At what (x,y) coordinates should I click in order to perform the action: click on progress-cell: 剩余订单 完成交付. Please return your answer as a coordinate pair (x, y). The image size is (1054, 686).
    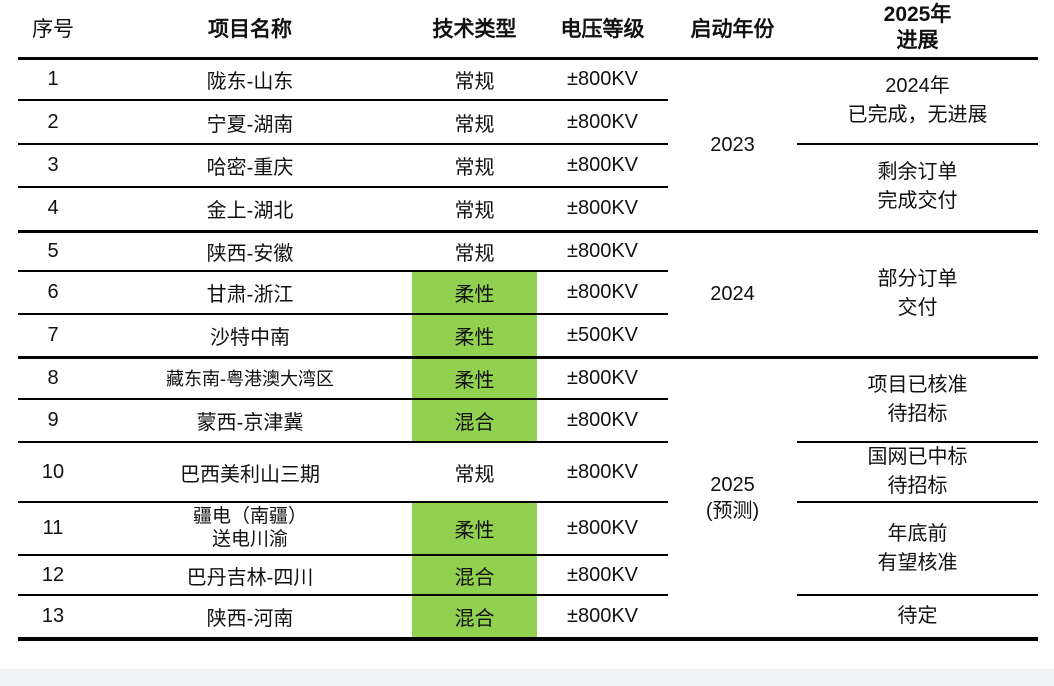
    Looking at the image, I should click on (917, 188).